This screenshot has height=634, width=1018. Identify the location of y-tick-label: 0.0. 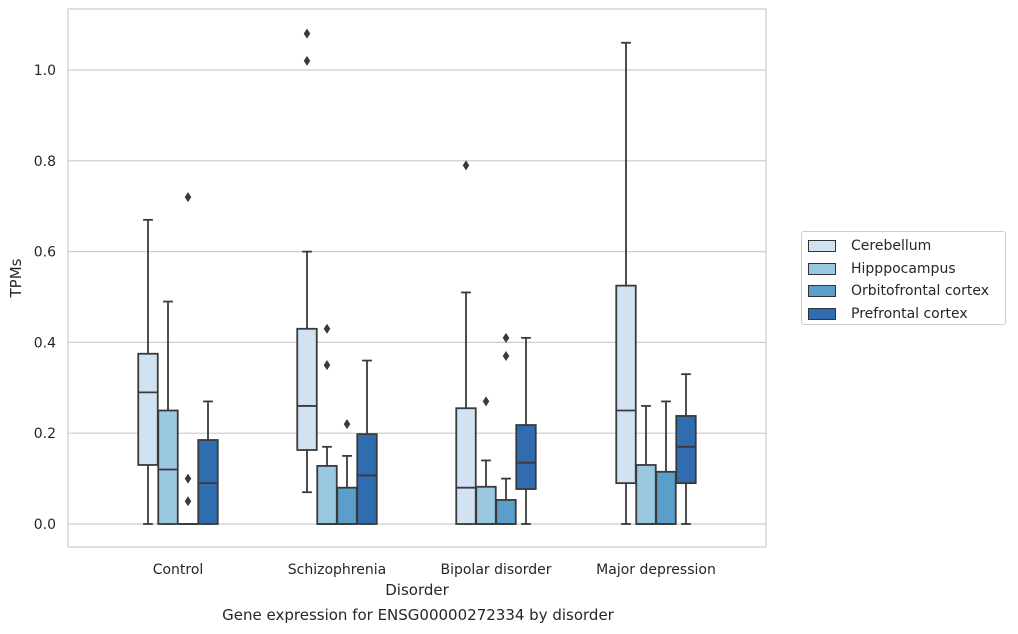
(45, 525).